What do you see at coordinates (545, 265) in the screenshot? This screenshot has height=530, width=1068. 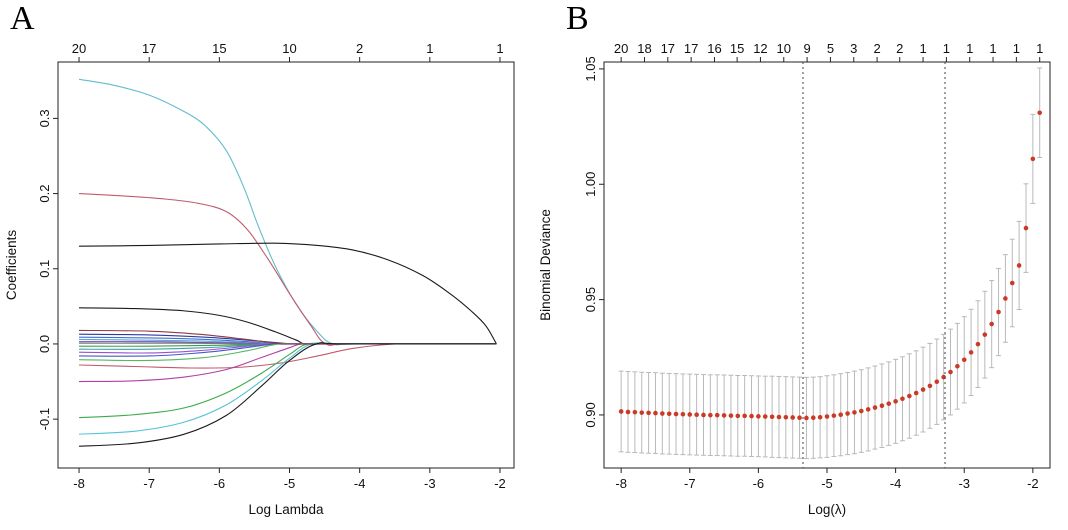 I see `svg-text: Binomial Deviance` at bounding box center [545, 265].